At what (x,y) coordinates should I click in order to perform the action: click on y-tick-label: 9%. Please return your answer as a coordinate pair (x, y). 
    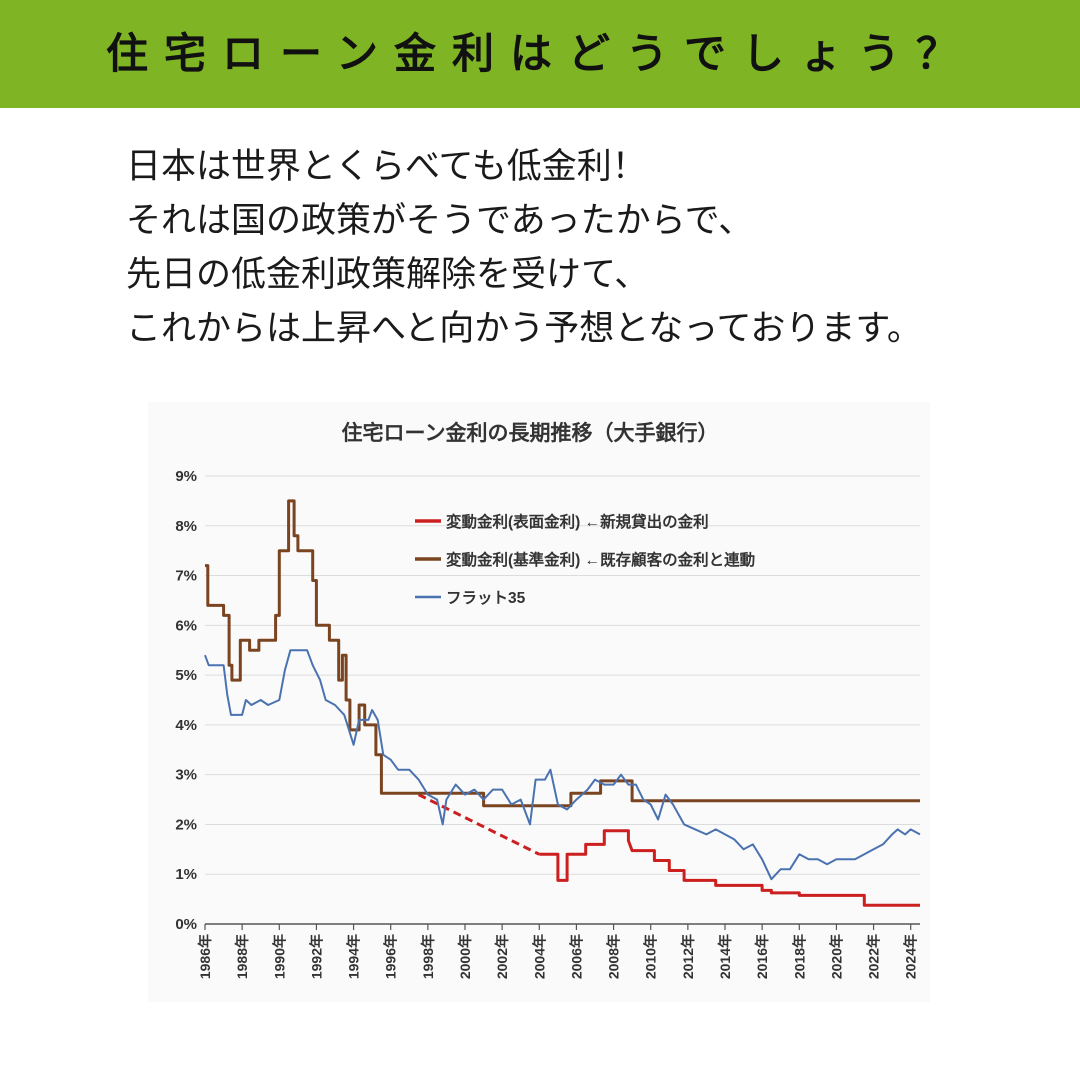
    Looking at the image, I should click on (186, 476).